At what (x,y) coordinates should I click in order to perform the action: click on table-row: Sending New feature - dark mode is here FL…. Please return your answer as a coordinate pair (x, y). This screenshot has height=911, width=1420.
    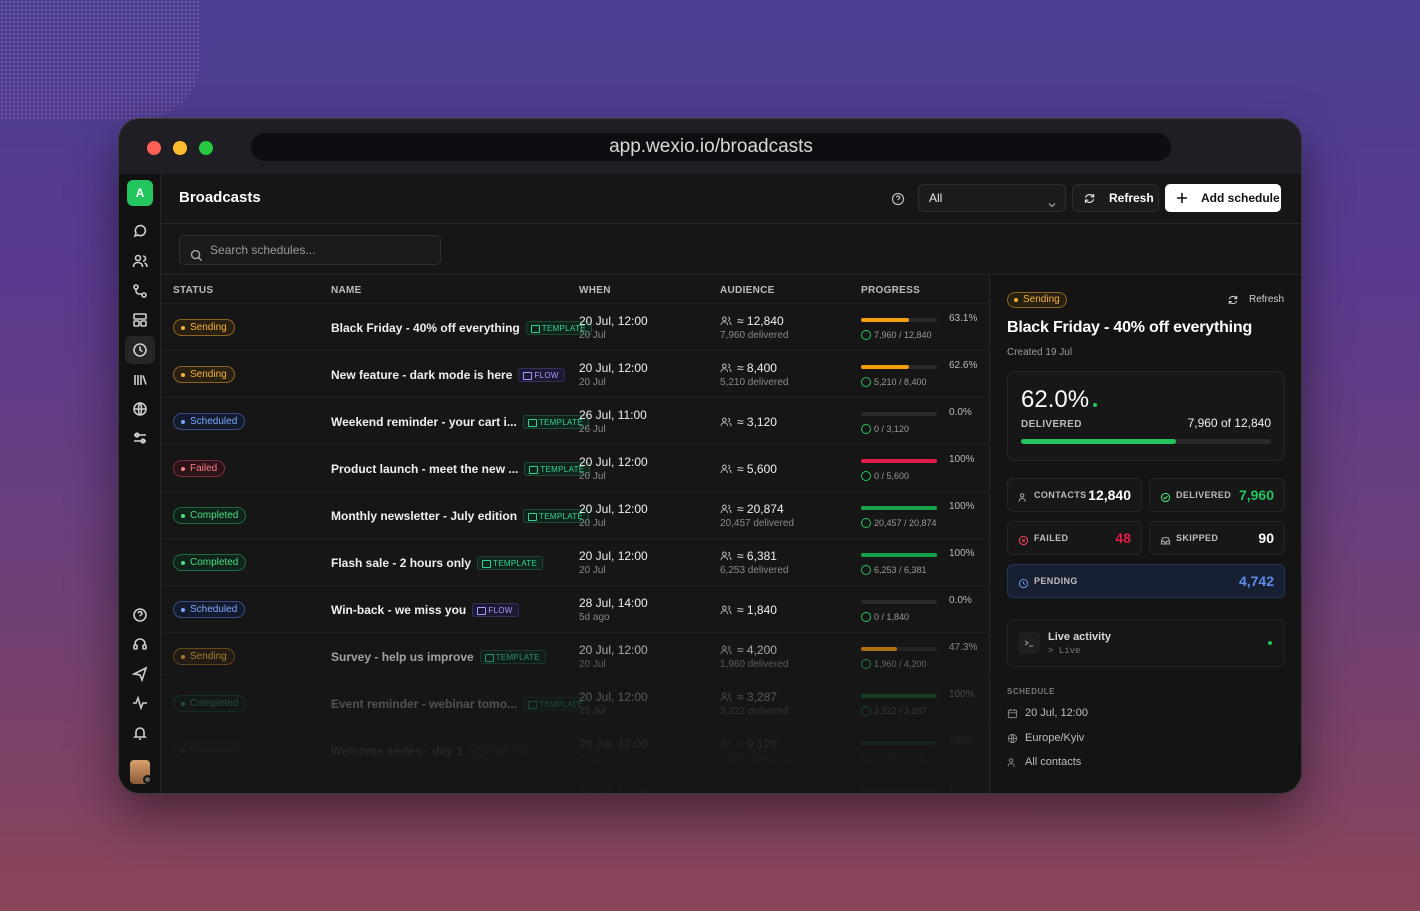
    Looking at the image, I should click on (575, 373).